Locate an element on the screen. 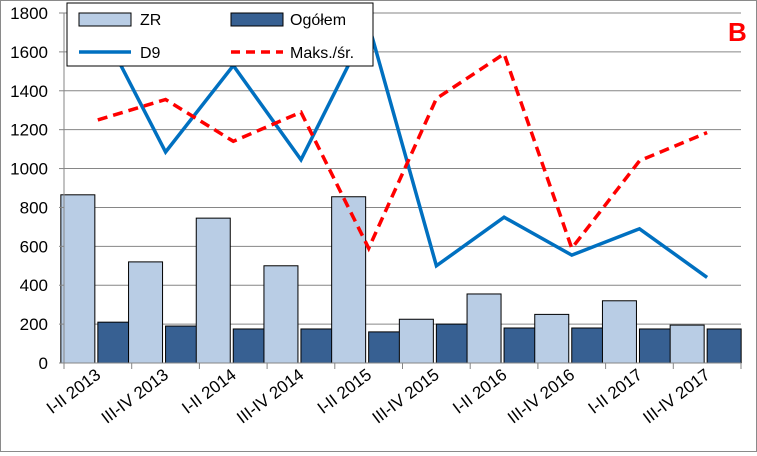 The image size is (757, 456). y-tick-label: 1000 is located at coordinates (29, 169).